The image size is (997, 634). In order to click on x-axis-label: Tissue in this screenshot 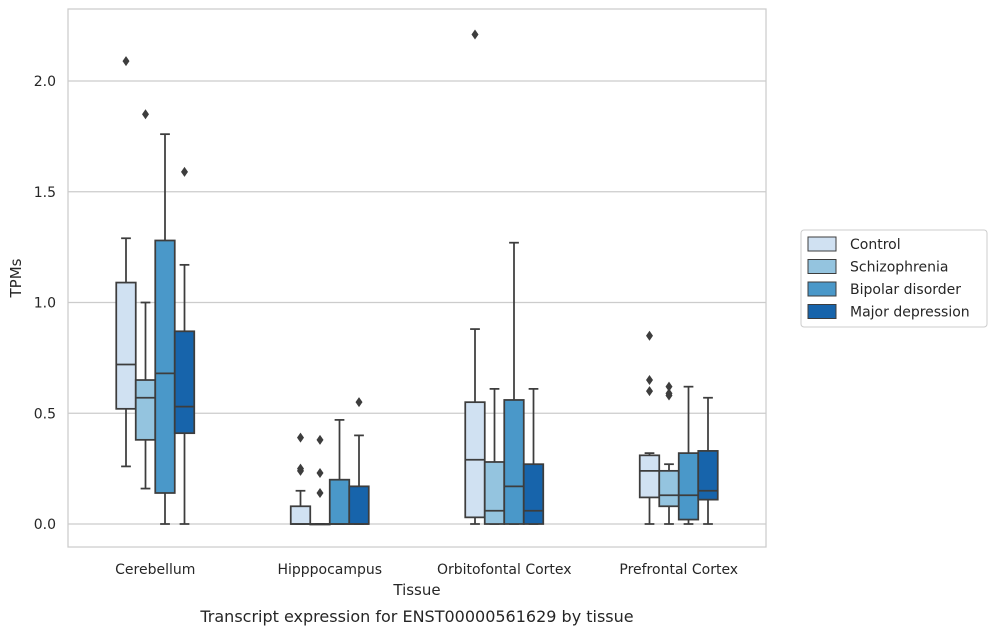, I will do `click(416, 590)`.